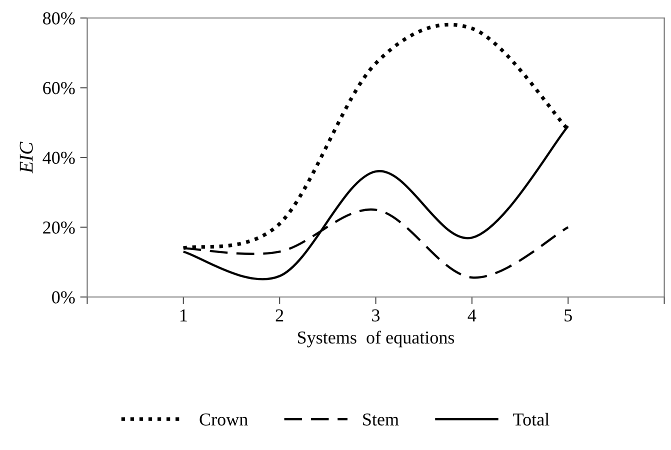 The height and width of the screenshot is (450, 671). I want to click on legend-label: Stem, so click(381, 419).